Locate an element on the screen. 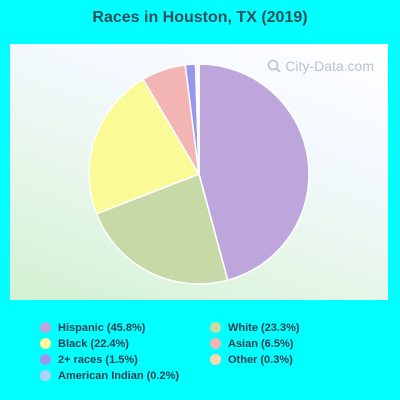 This screenshot has width=400, height=400. legend-item: American Indian (0.2%) is located at coordinates (125, 375).